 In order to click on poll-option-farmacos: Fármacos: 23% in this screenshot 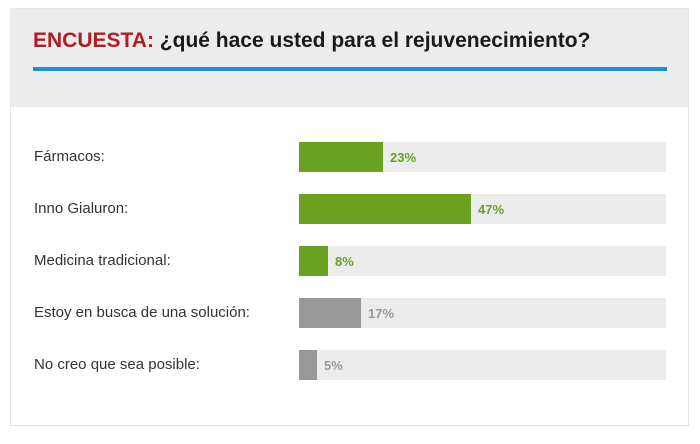, I will do `click(349, 157)`.